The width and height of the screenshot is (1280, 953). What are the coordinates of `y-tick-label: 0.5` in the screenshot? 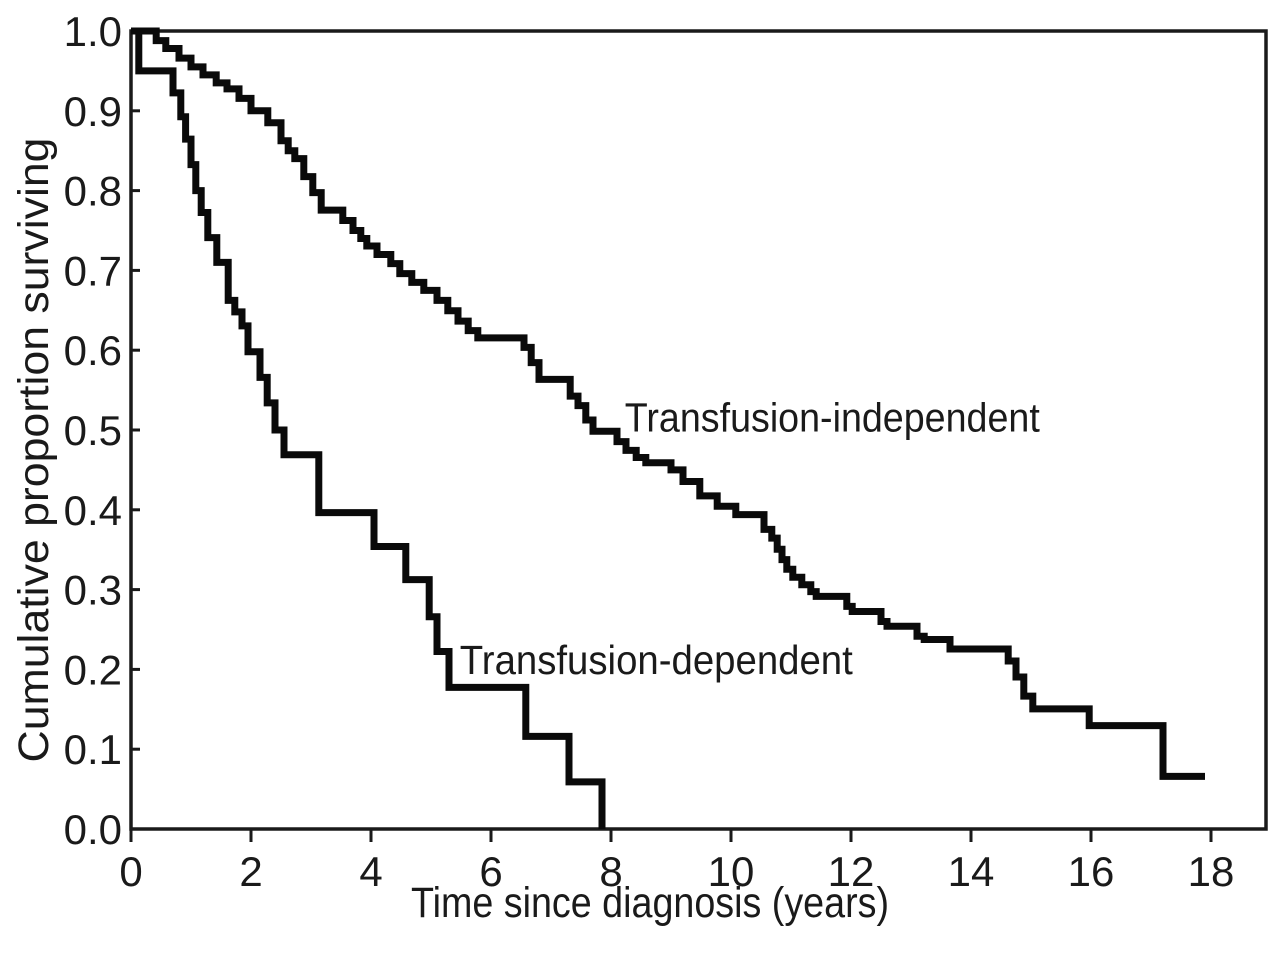 It's located at (93, 430).